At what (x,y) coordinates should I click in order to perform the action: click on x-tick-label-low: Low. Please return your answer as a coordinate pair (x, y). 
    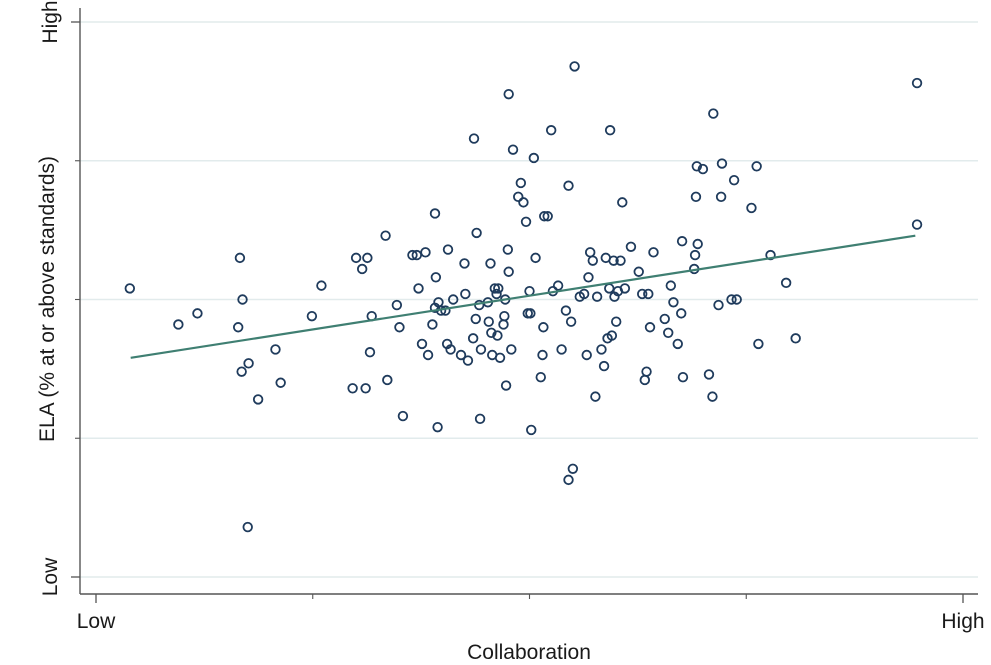
    Looking at the image, I should click on (96, 621).